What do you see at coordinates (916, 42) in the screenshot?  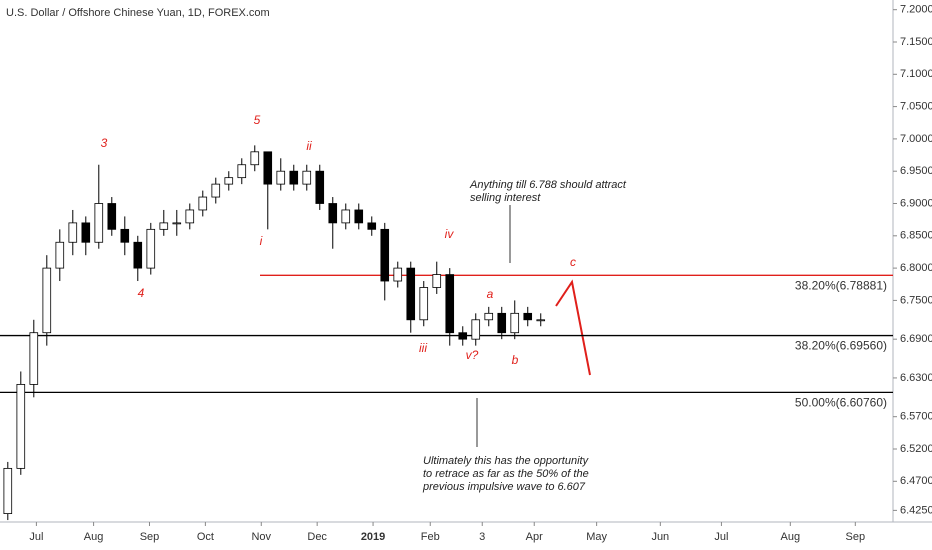 I see `y-tick-label: 7.15000` at bounding box center [916, 42].